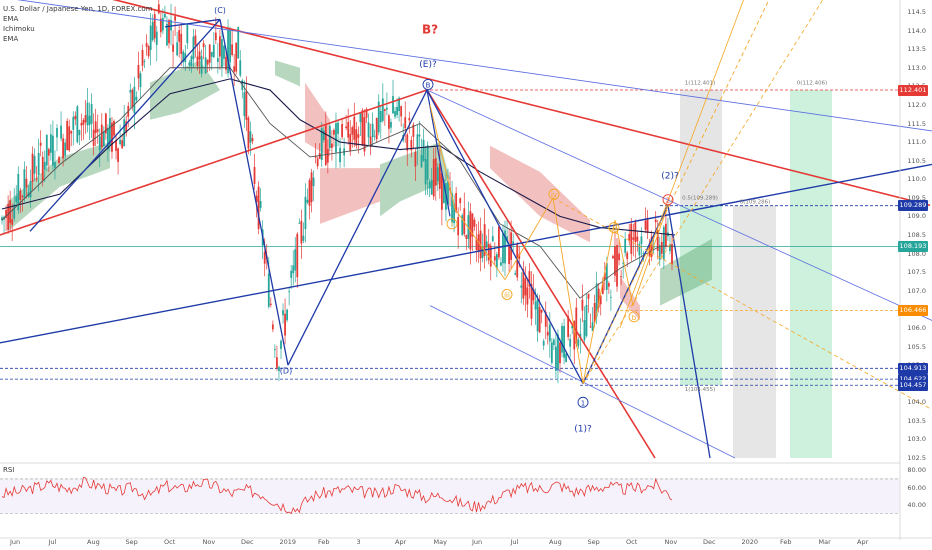 This screenshot has height=550, width=932. I want to click on time-tick: Sep, so click(131, 542).